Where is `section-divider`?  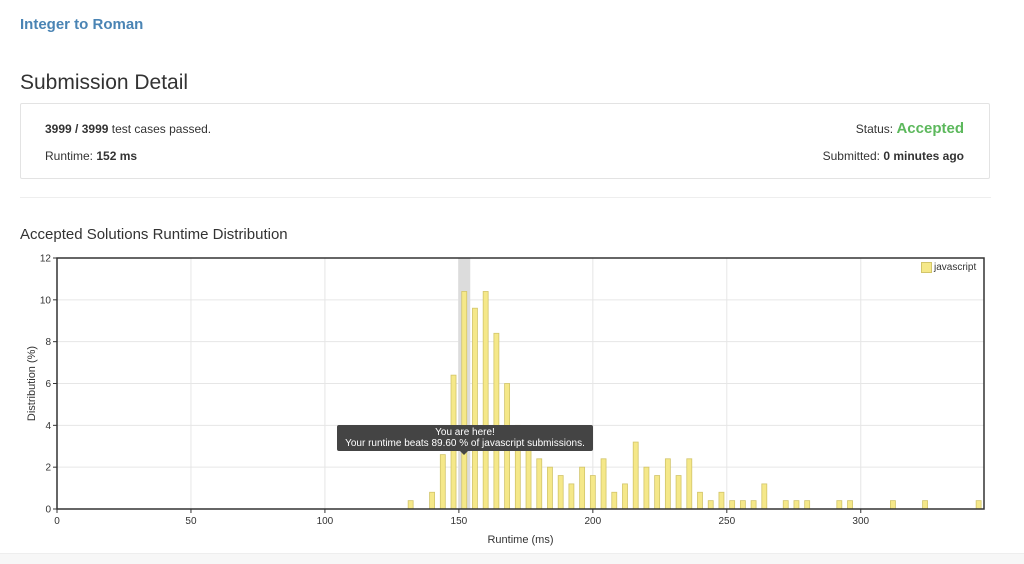
section-divider is located at coordinates (505, 197).